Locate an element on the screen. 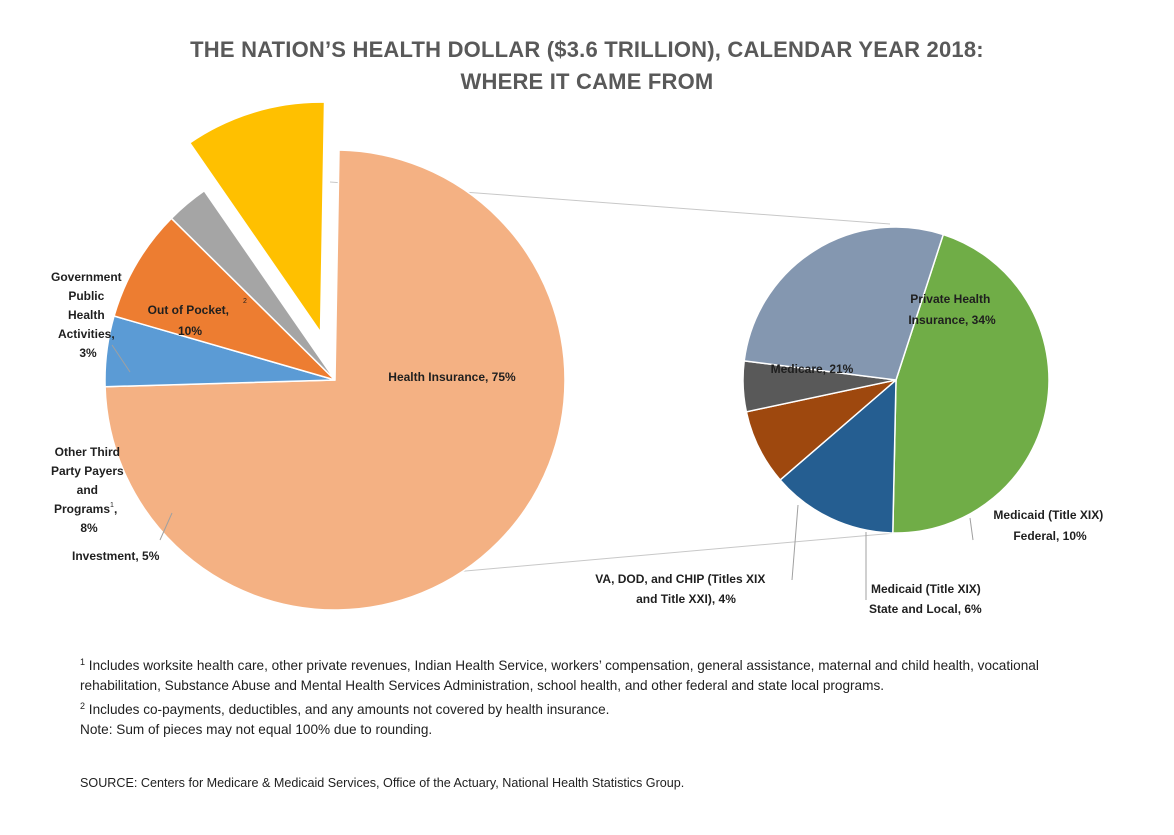 The height and width of the screenshot is (835, 1174). leader-line-gov is located at coordinates (121, 358).